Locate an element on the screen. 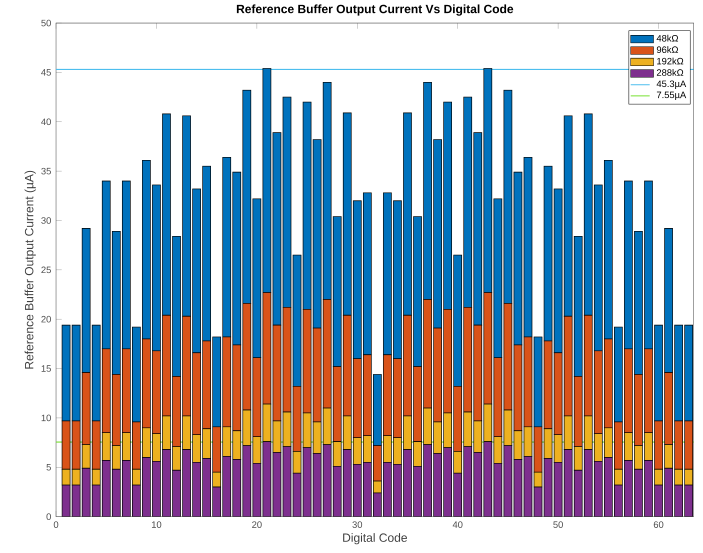 This screenshot has width=703, height=553. legend-label: 288kΩ is located at coordinates (670, 72).